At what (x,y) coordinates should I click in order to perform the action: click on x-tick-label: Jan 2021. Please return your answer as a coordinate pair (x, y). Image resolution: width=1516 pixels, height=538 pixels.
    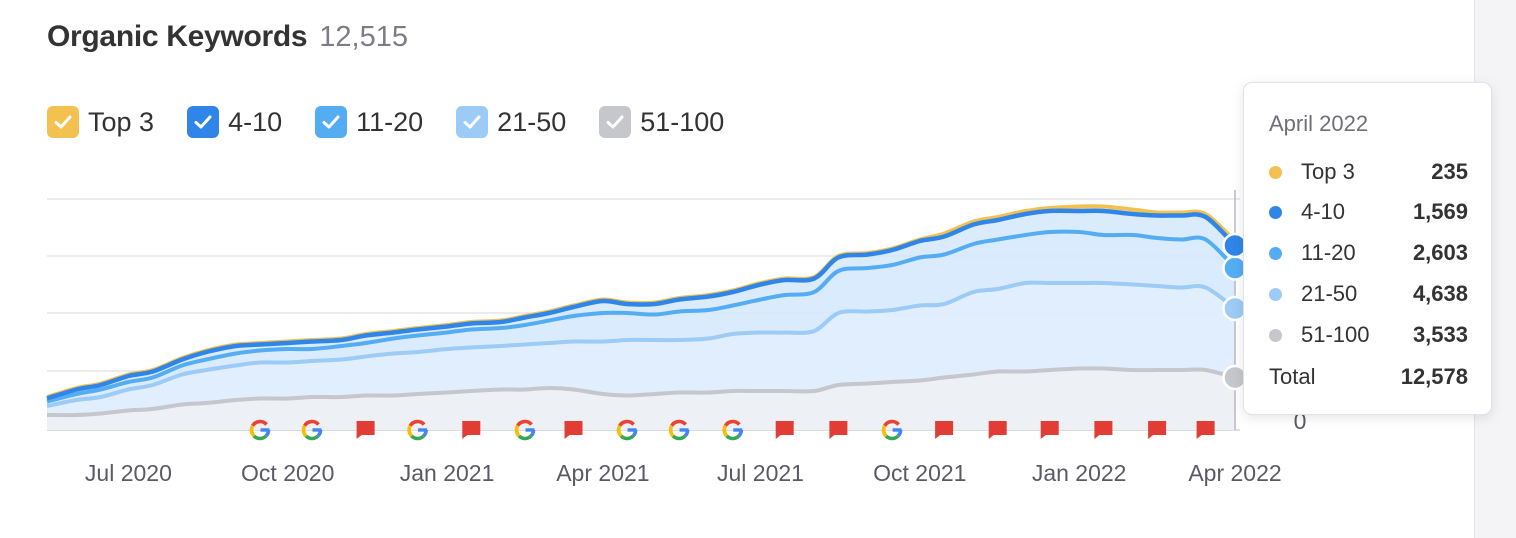
    Looking at the image, I should click on (447, 473).